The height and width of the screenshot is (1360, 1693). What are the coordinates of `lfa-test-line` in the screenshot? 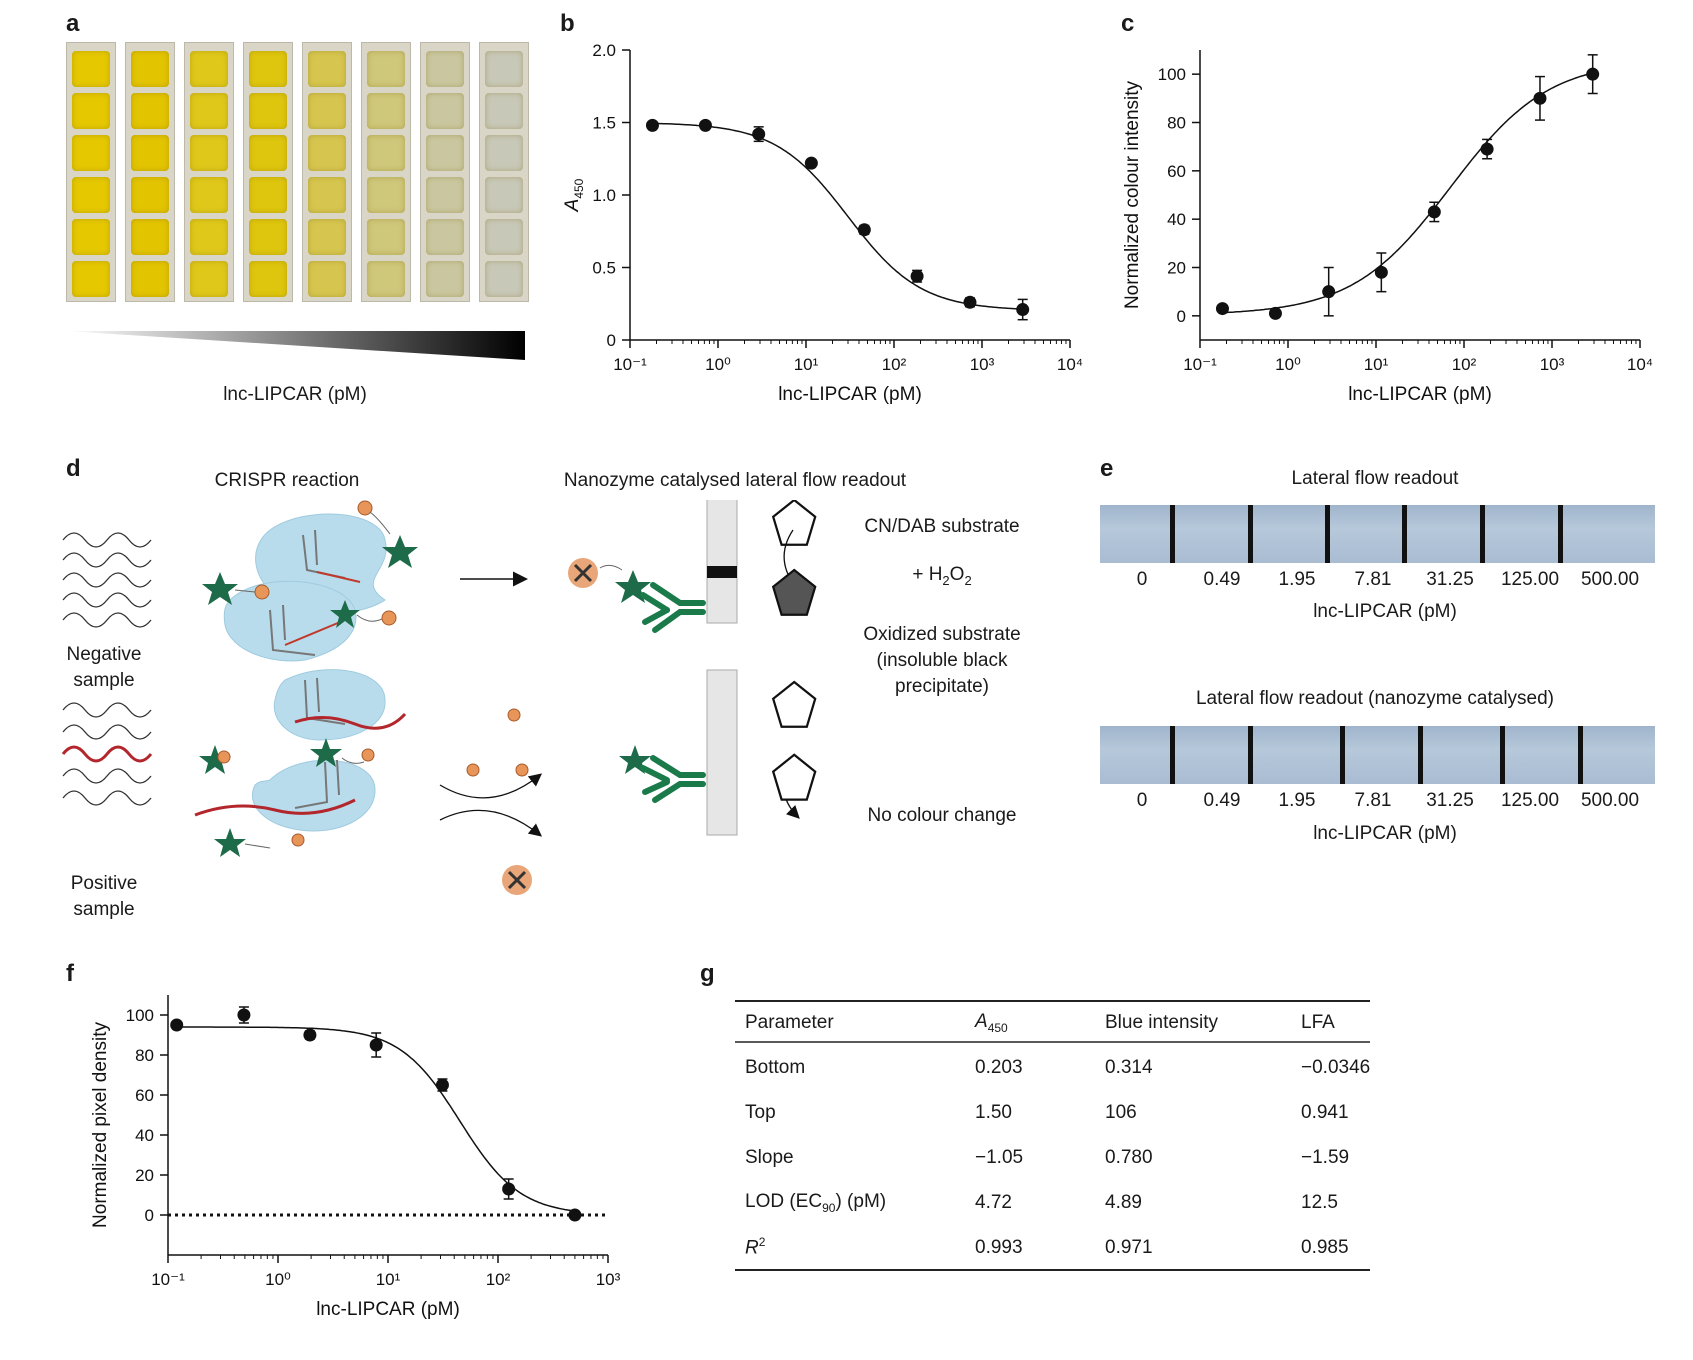 It's located at (722, 572).